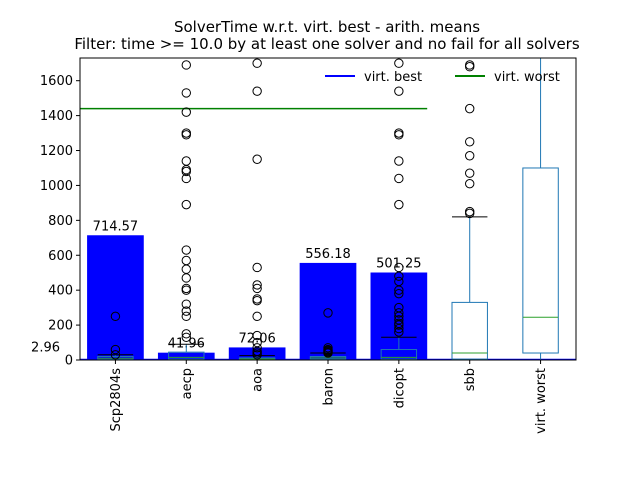 The image size is (640, 480). Describe the element at coordinates (60, 291) in the screenshot. I see `y-tick-label: 400` at that location.